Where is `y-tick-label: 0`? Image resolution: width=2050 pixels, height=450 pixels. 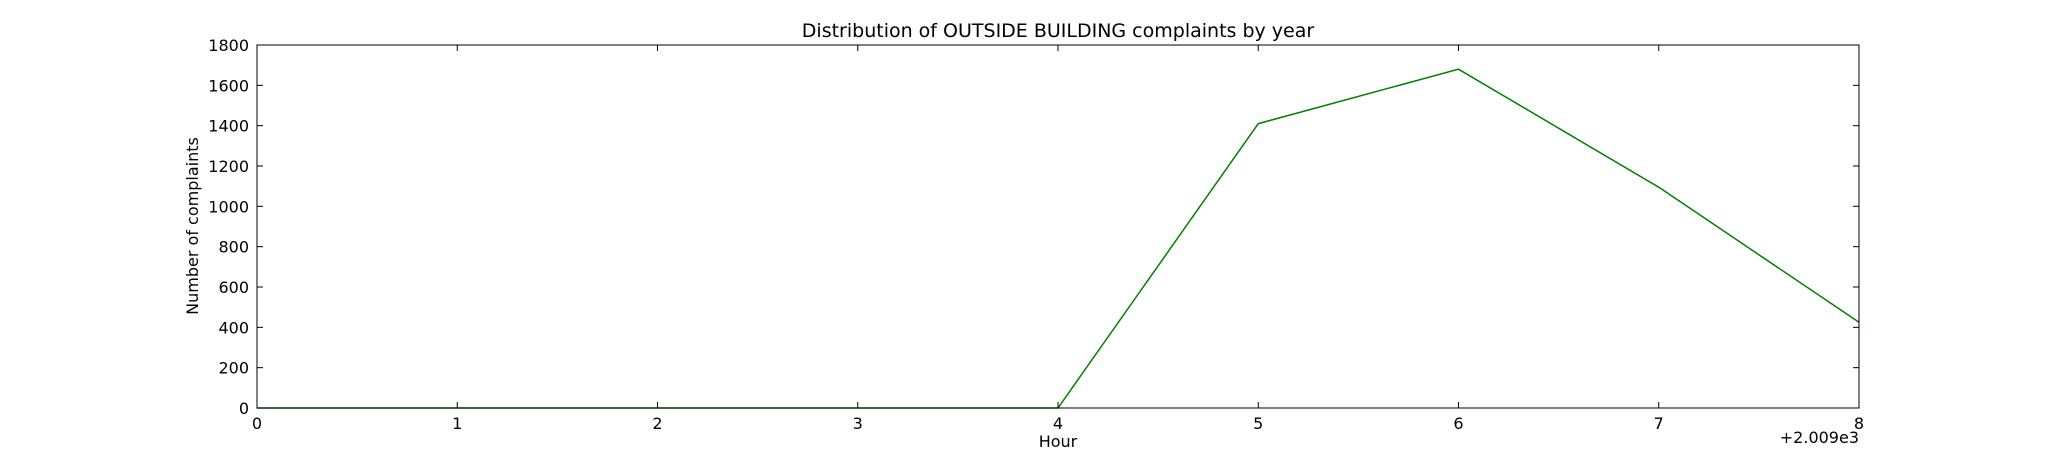
y-tick-label: 0 is located at coordinates (244, 408).